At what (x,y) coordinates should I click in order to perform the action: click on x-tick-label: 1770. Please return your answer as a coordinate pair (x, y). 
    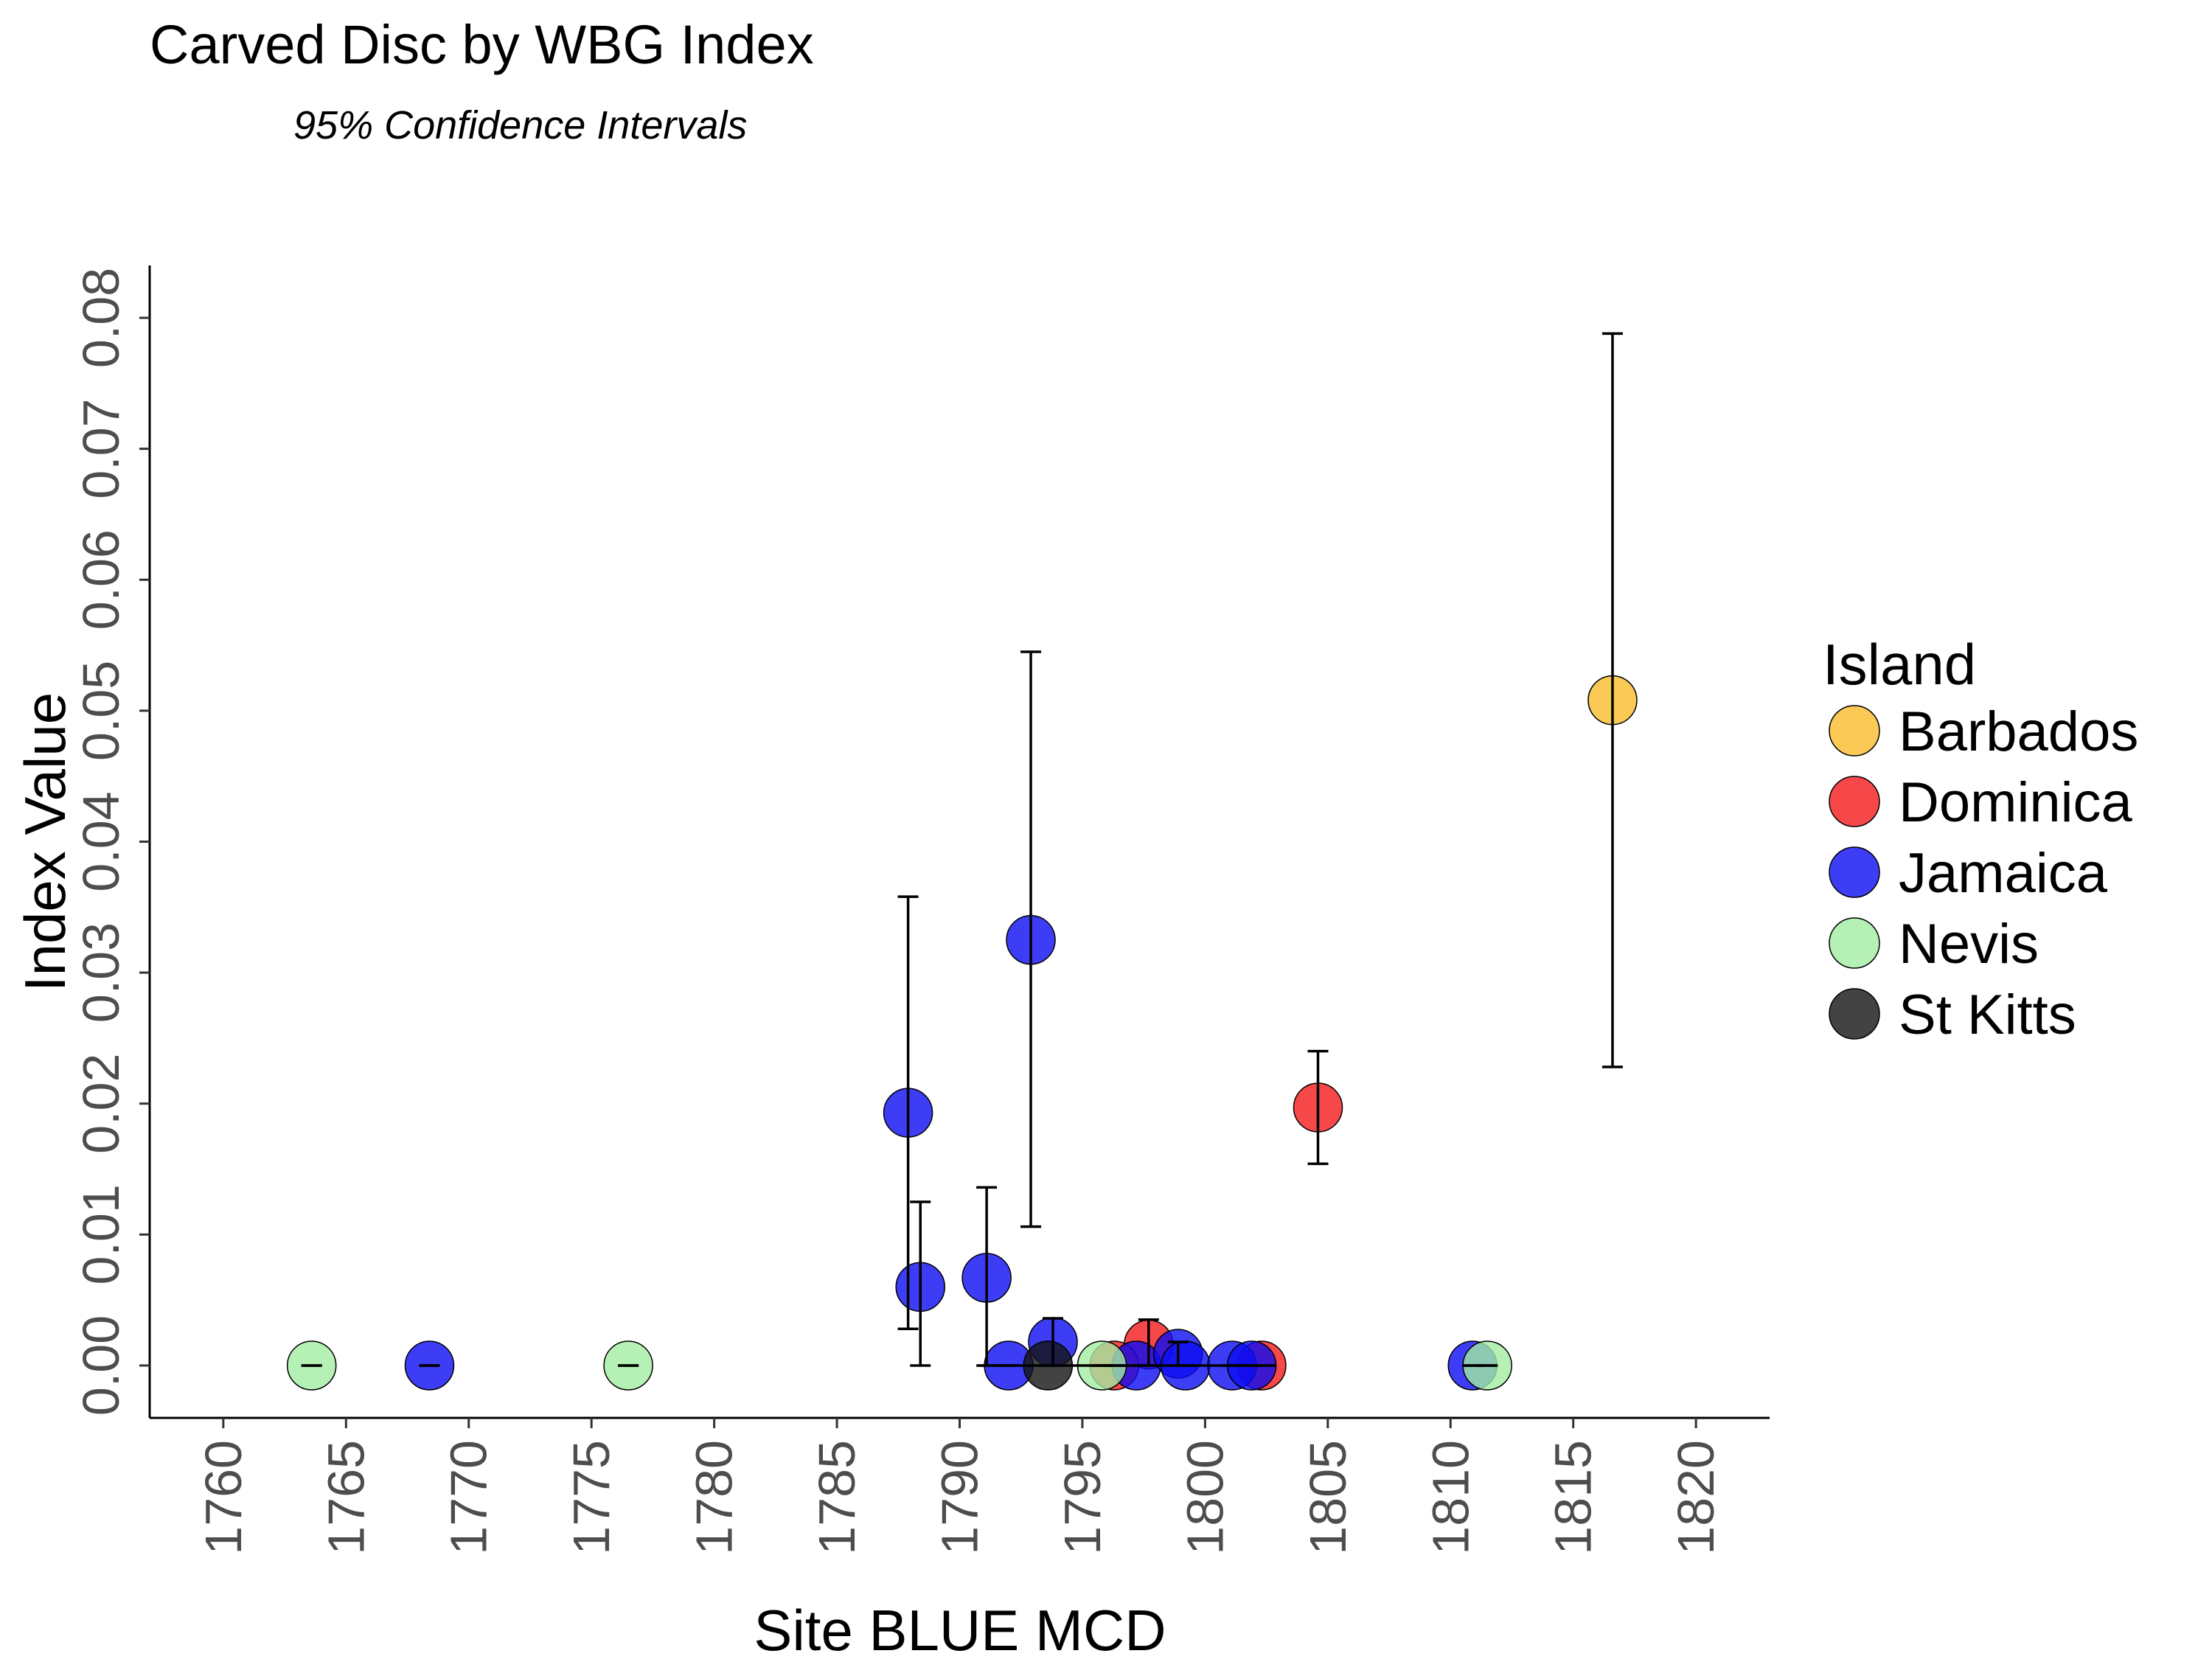
    Looking at the image, I should click on (469, 1497).